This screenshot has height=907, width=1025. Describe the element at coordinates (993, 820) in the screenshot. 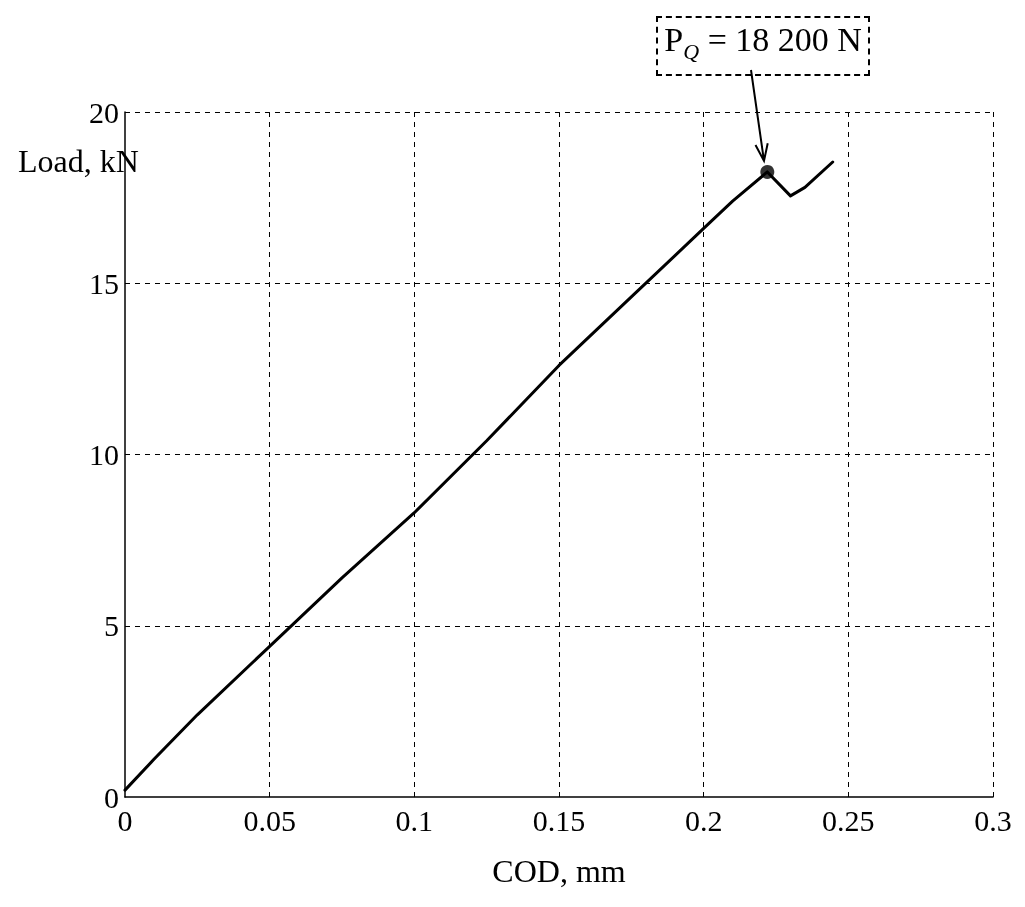

I see `x-tick-label: 0.3` at that location.